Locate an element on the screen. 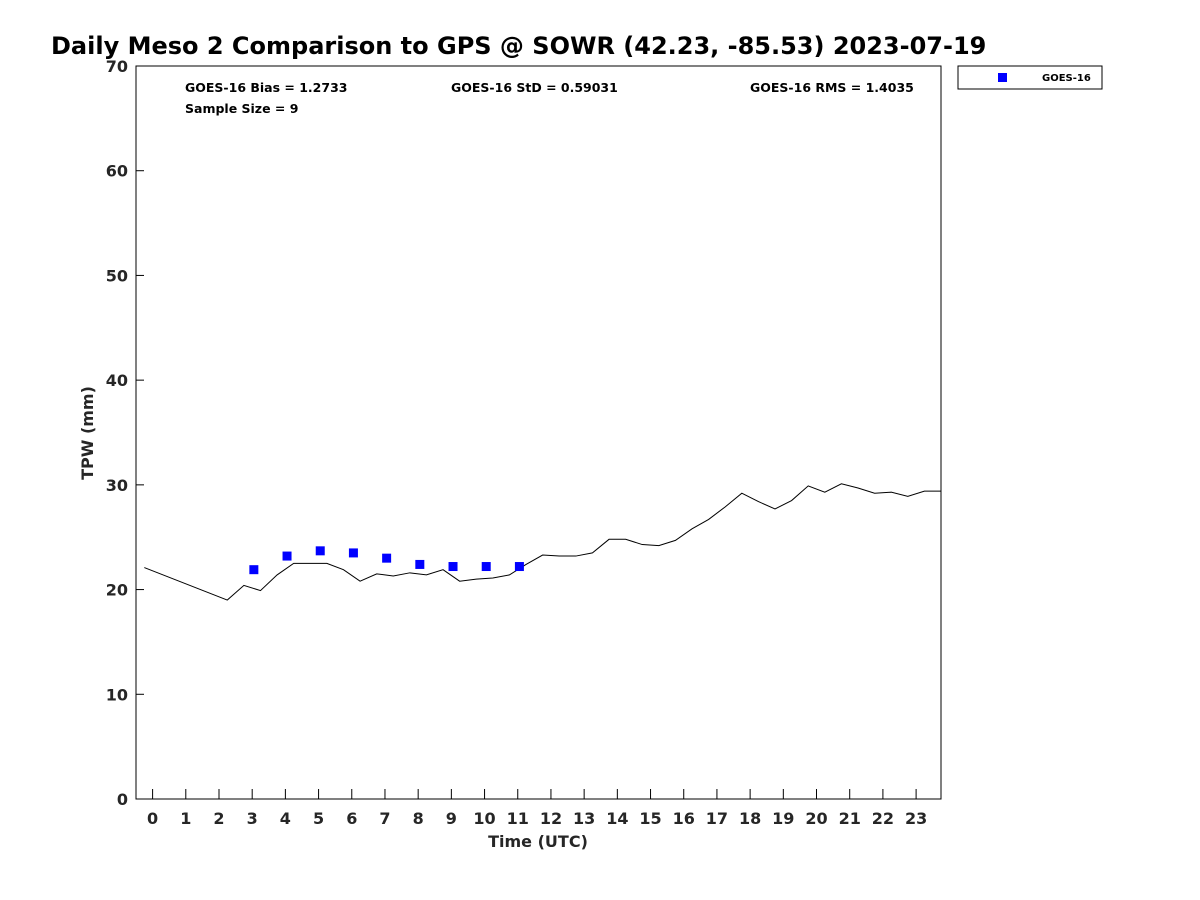  stat-std: GOES-16 StD = 0.59031 is located at coordinates (534, 87).